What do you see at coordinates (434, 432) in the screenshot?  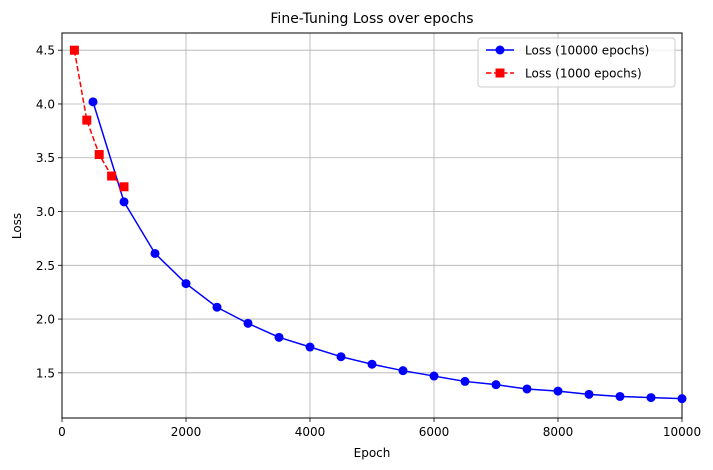 I see `x-tick-label: 6000` at bounding box center [434, 432].